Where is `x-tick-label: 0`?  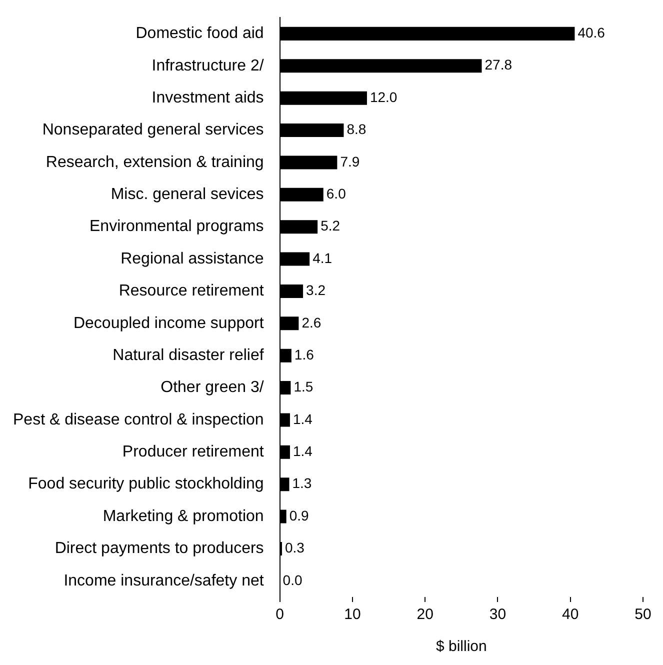 x-tick-label: 0 is located at coordinates (280, 615).